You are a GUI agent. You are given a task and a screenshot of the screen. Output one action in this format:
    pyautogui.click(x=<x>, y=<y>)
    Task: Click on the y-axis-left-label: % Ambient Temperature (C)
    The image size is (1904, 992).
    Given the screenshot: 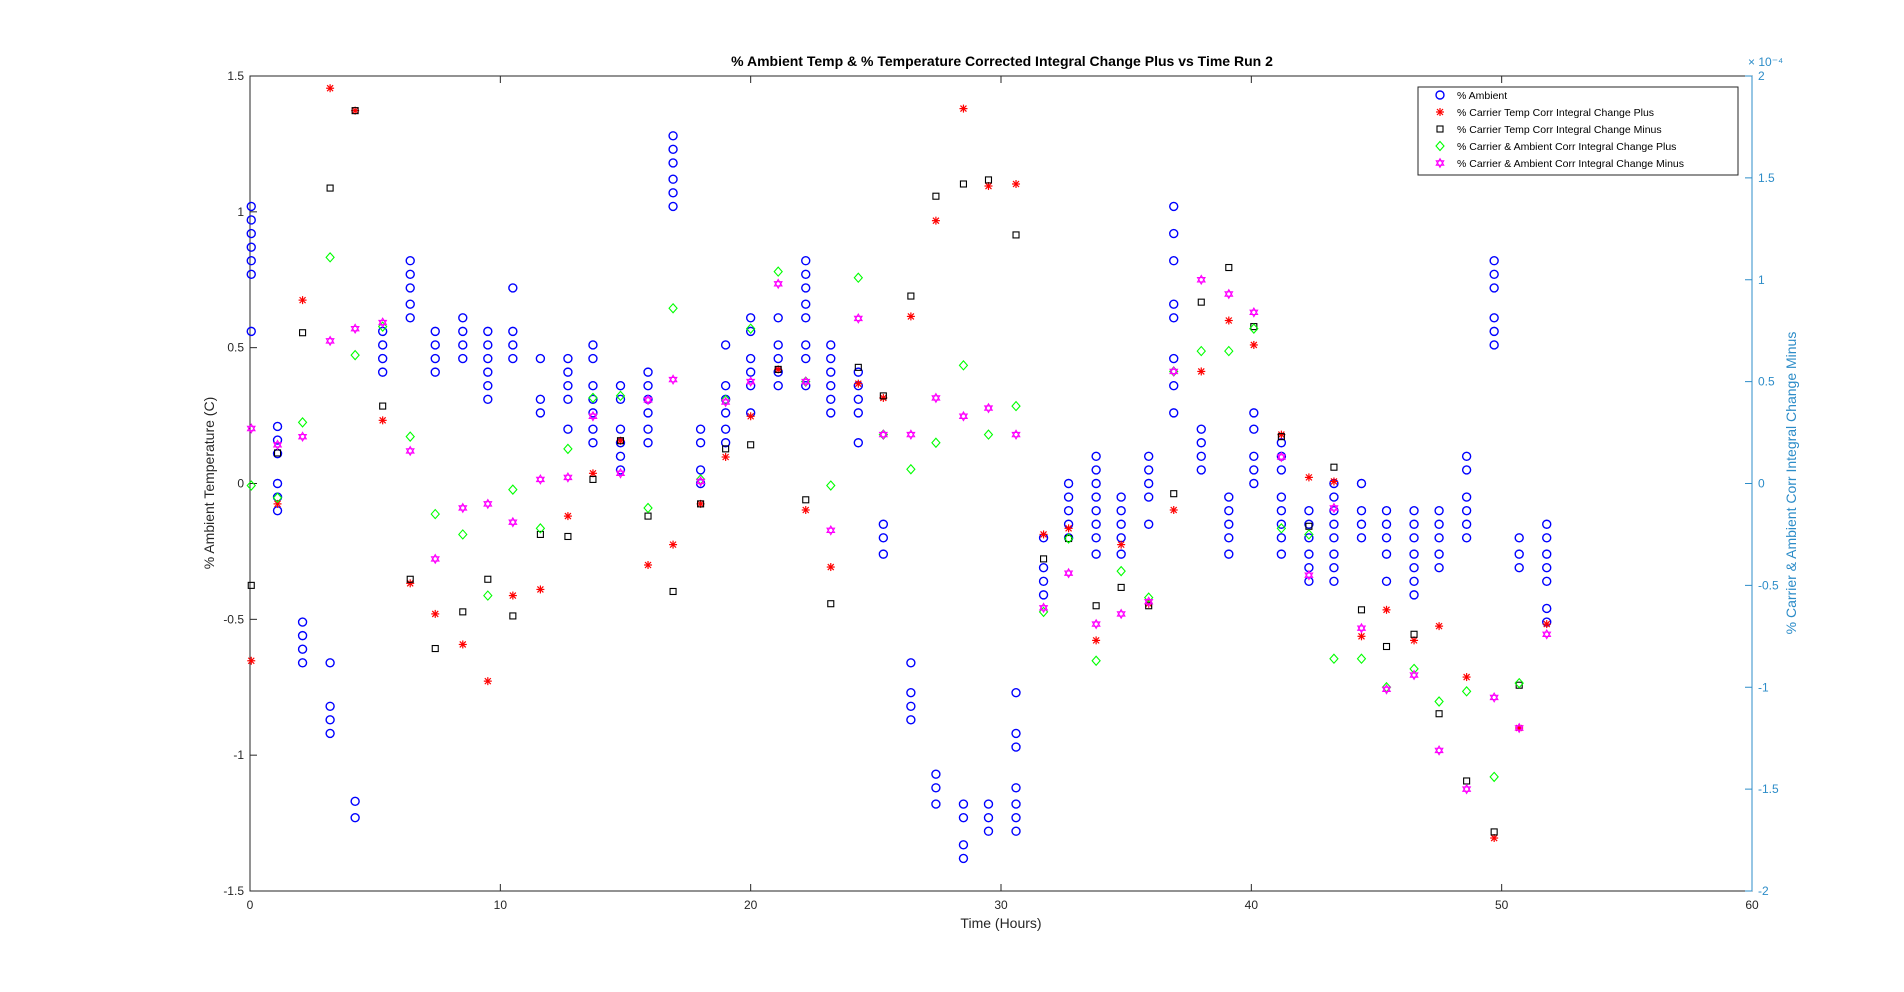 What is the action you would take?
    pyautogui.click(x=209, y=483)
    